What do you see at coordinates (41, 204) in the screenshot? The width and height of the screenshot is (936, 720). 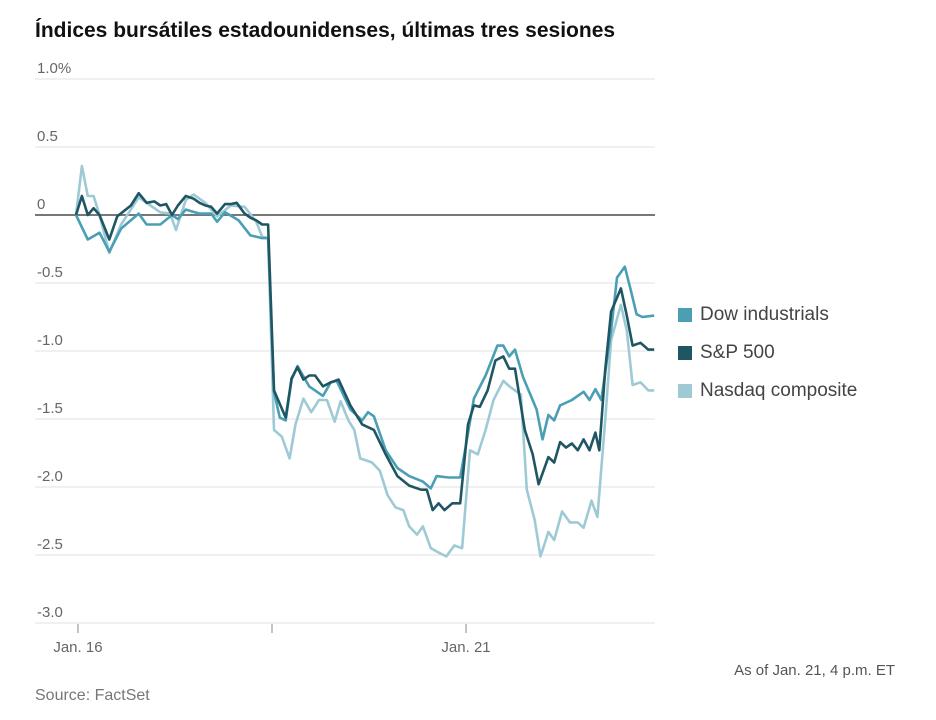 I see `y-tick-label: 0` at bounding box center [41, 204].